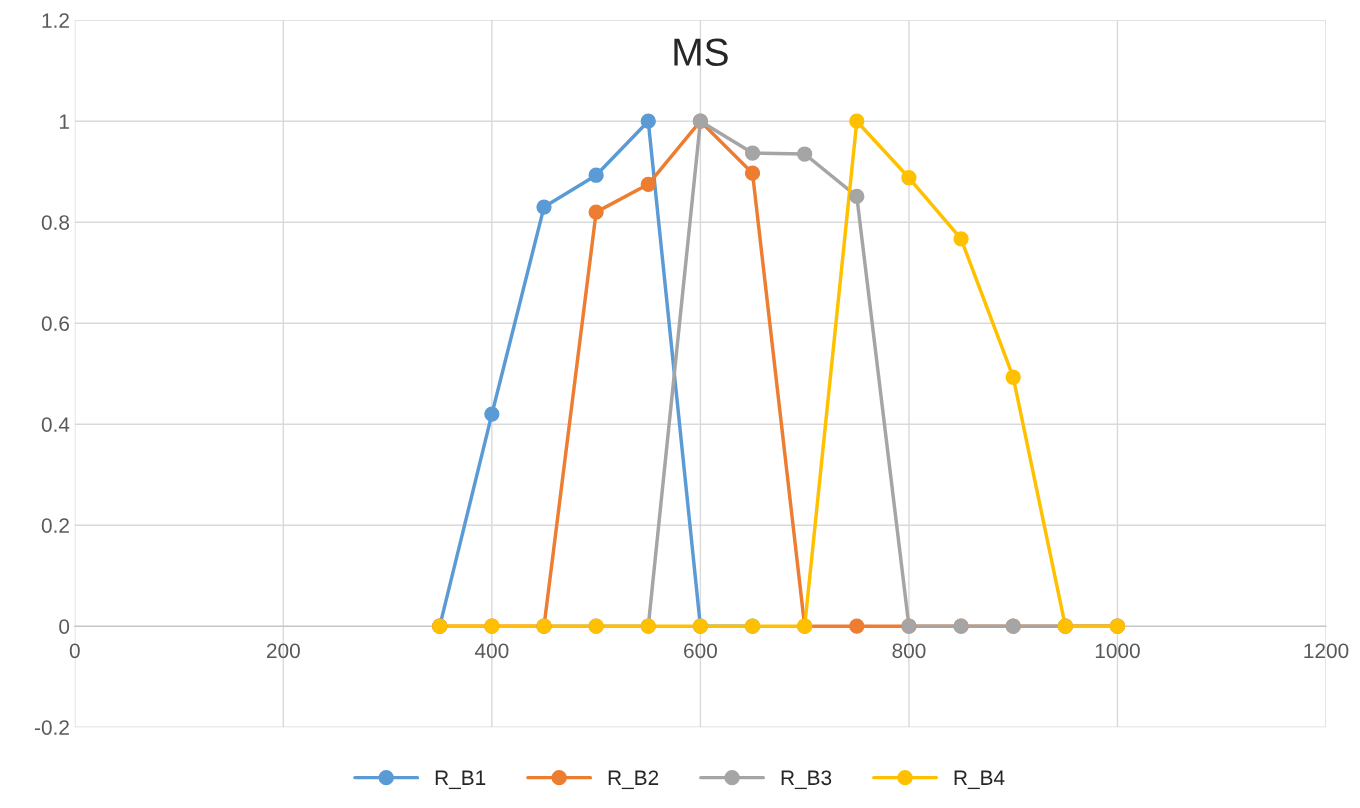  Describe the element at coordinates (283, 651) in the screenshot. I see `x-tick-label: 200` at that location.